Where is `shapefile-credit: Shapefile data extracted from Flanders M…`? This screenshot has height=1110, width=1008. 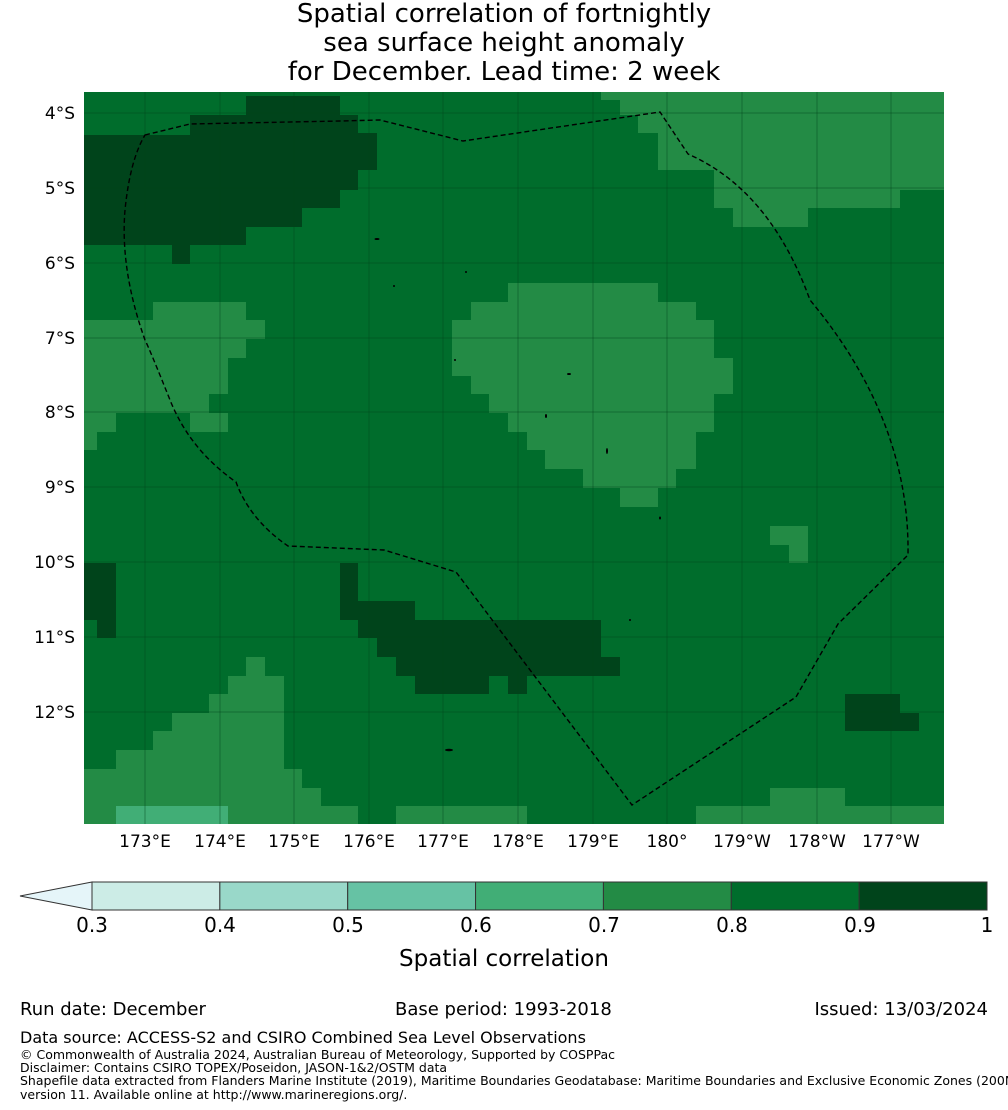 shapefile-credit: Shapefile data extracted from Flanders M… is located at coordinates (514, 1080).